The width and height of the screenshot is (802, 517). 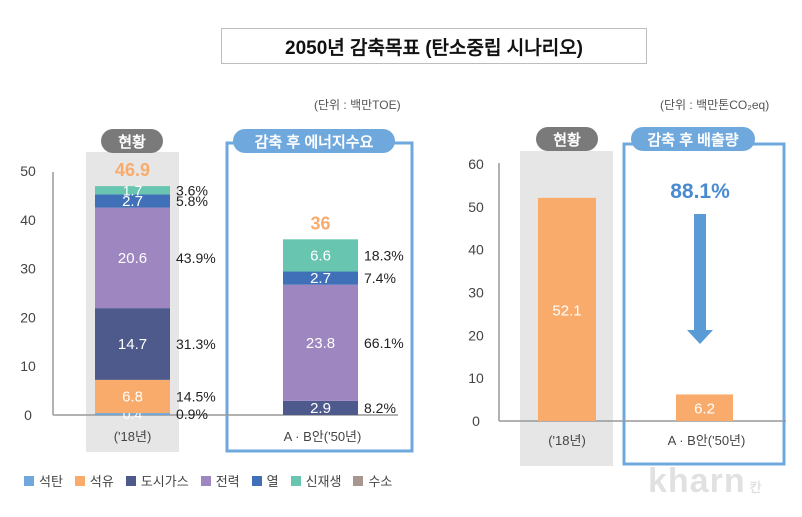 I want to click on watermark-logo: kharn 칸, so click(x=705, y=481).